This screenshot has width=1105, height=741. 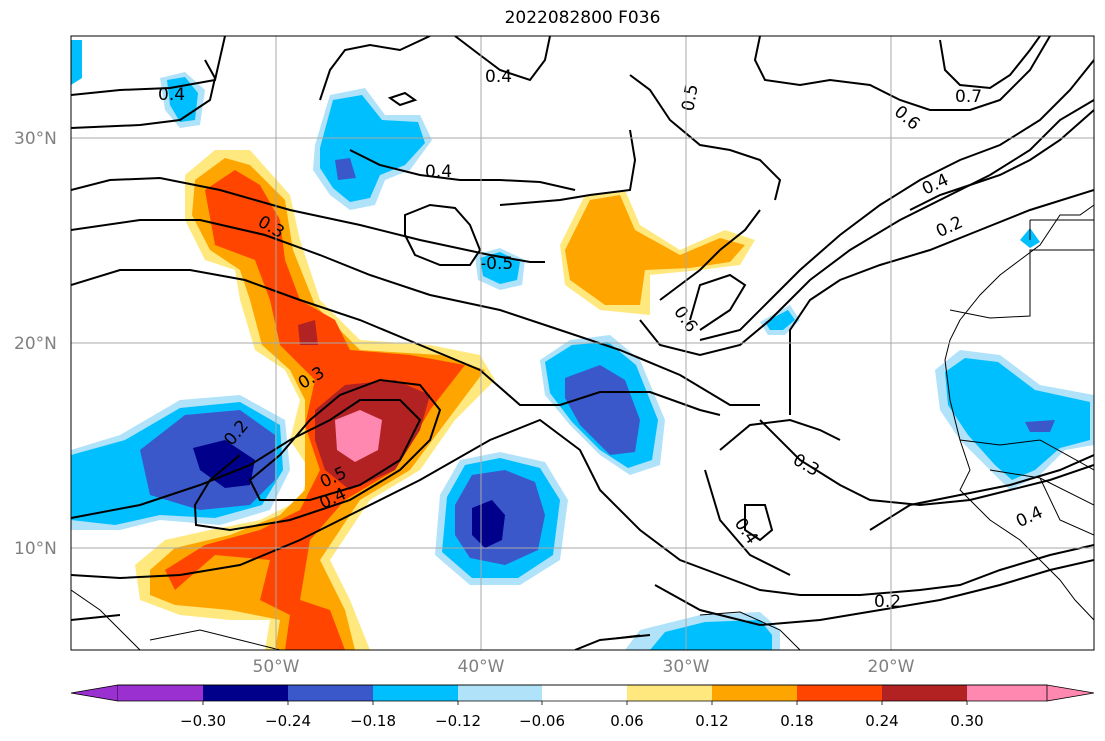 What do you see at coordinates (966, 721) in the screenshot?
I see `colorbar-tick-label: 0.30` at bounding box center [966, 721].